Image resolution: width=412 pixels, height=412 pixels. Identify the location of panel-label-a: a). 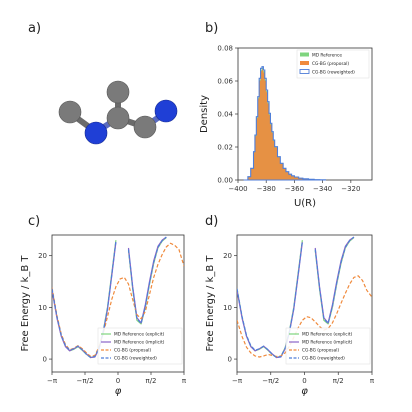
(34, 28).